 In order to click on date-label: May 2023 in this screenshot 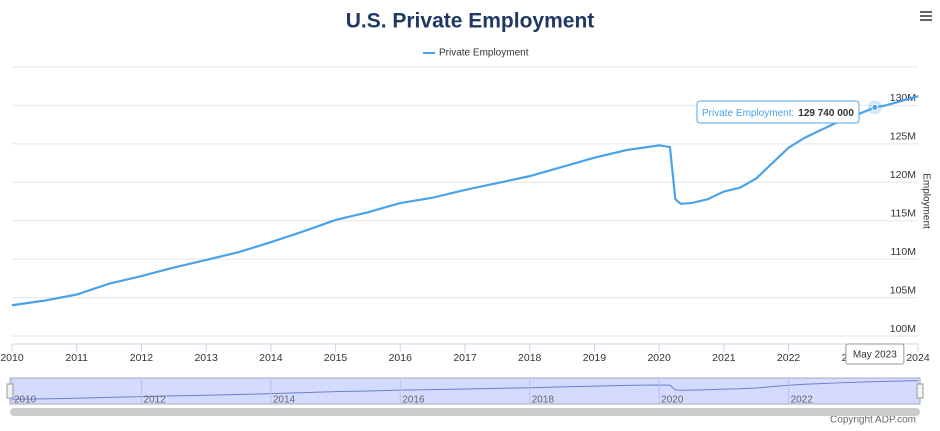, I will do `click(875, 355)`.